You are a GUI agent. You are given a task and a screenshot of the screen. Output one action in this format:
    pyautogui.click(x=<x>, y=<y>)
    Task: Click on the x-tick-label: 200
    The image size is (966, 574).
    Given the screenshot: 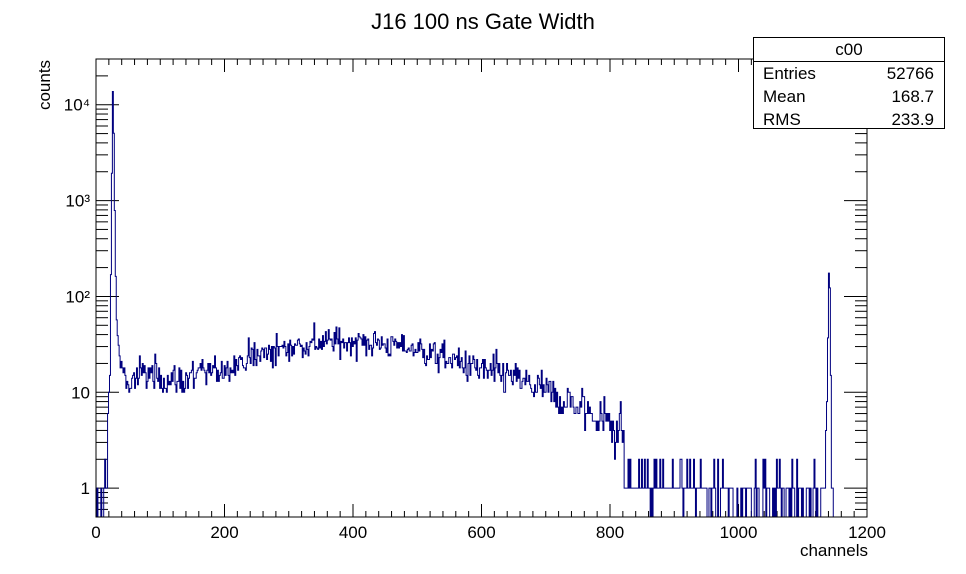 What is the action you would take?
    pyautogui.click(x=224, y=532)
    